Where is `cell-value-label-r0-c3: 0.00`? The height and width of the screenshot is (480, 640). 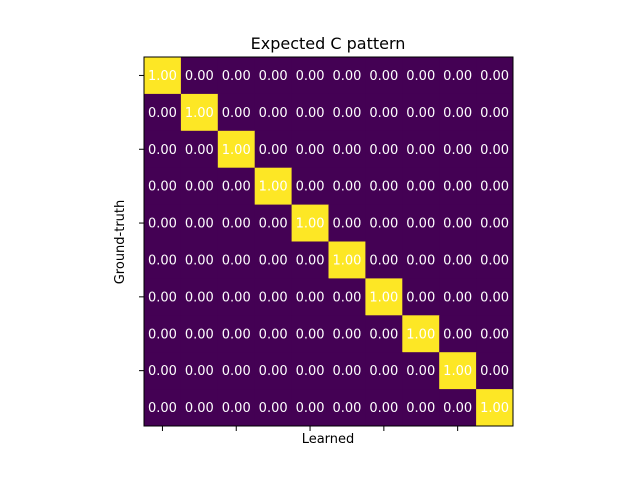 cell-value-label-r0-c3: 0.00 is located at coordinates (273, 76).